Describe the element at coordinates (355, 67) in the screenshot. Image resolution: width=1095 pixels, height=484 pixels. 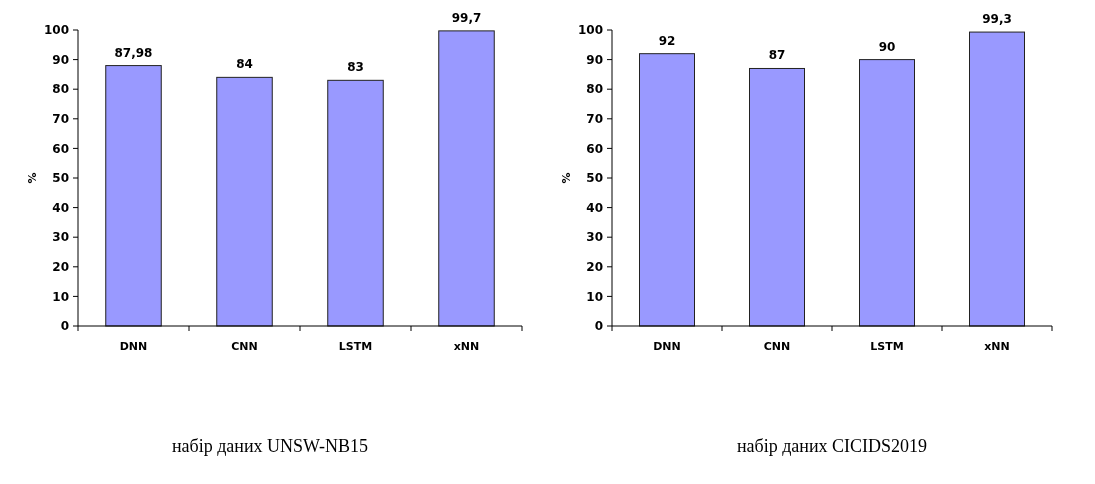
I see `data-label: 83` at that location.